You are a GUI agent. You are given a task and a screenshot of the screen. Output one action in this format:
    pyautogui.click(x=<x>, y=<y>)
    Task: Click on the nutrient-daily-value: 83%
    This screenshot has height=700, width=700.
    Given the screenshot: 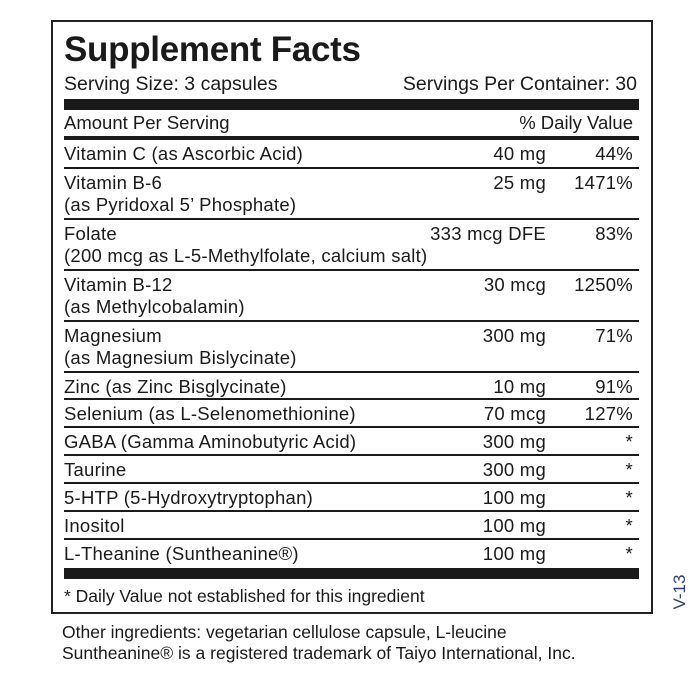 What is the action you would take?
    pyautogui.click(x=614, y=233)
    